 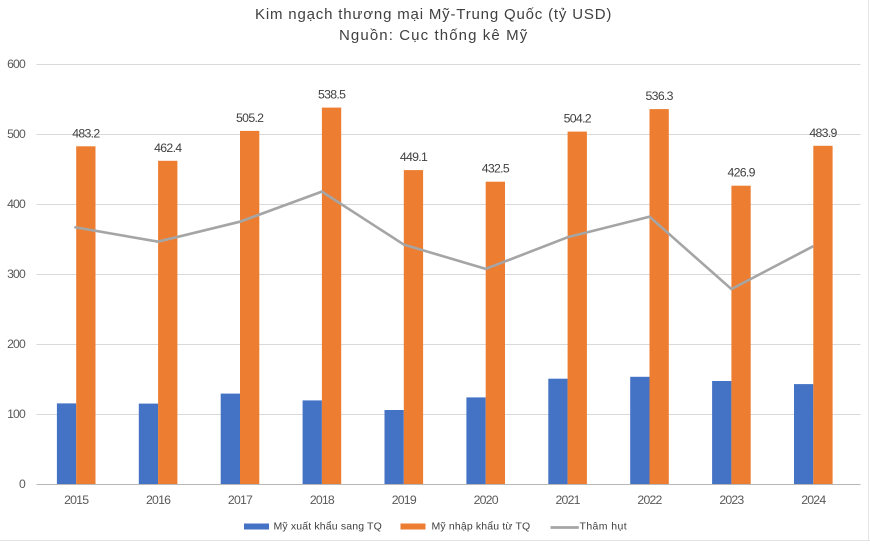 What do you see at coordinates (250, 118) in the screenshot?
I see `svg-text: 505.2` at bounding box center [250, 118].